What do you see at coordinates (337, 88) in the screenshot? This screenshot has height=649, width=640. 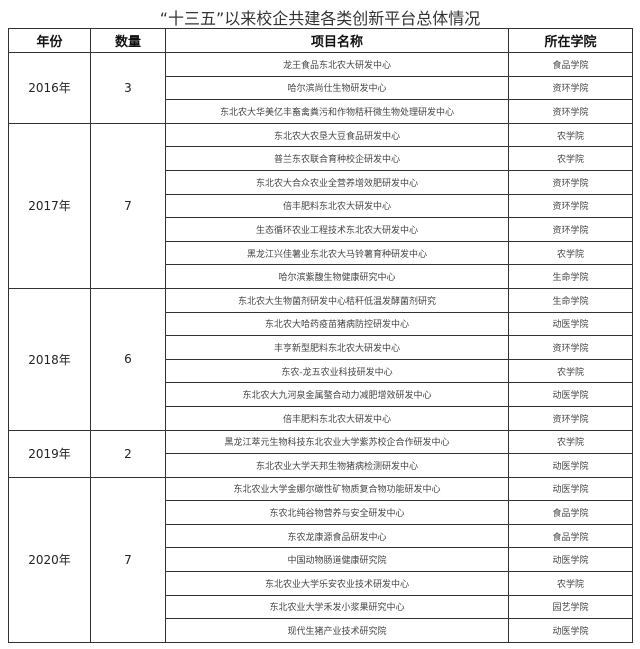 I see `project-cell: 哈尔滨尚仕生物研发中心` at bounding box center [337, 88].